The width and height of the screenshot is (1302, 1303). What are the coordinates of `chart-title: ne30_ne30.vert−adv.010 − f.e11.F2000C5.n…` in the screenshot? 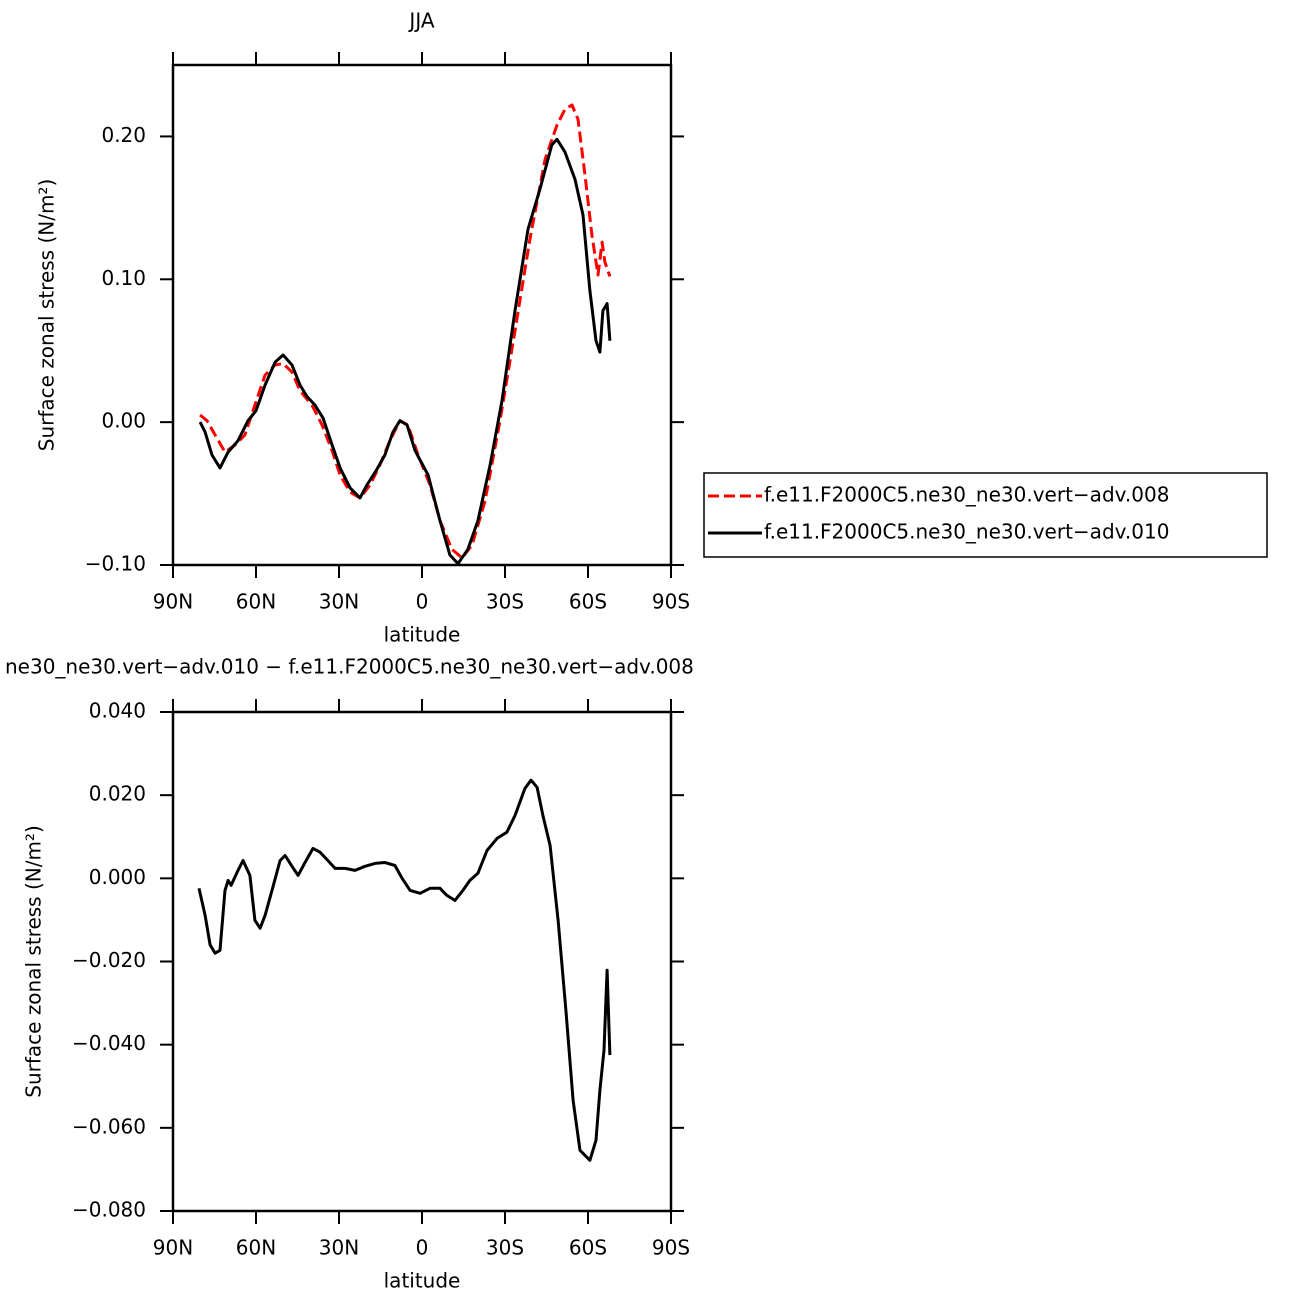 It's located at (349, 667).